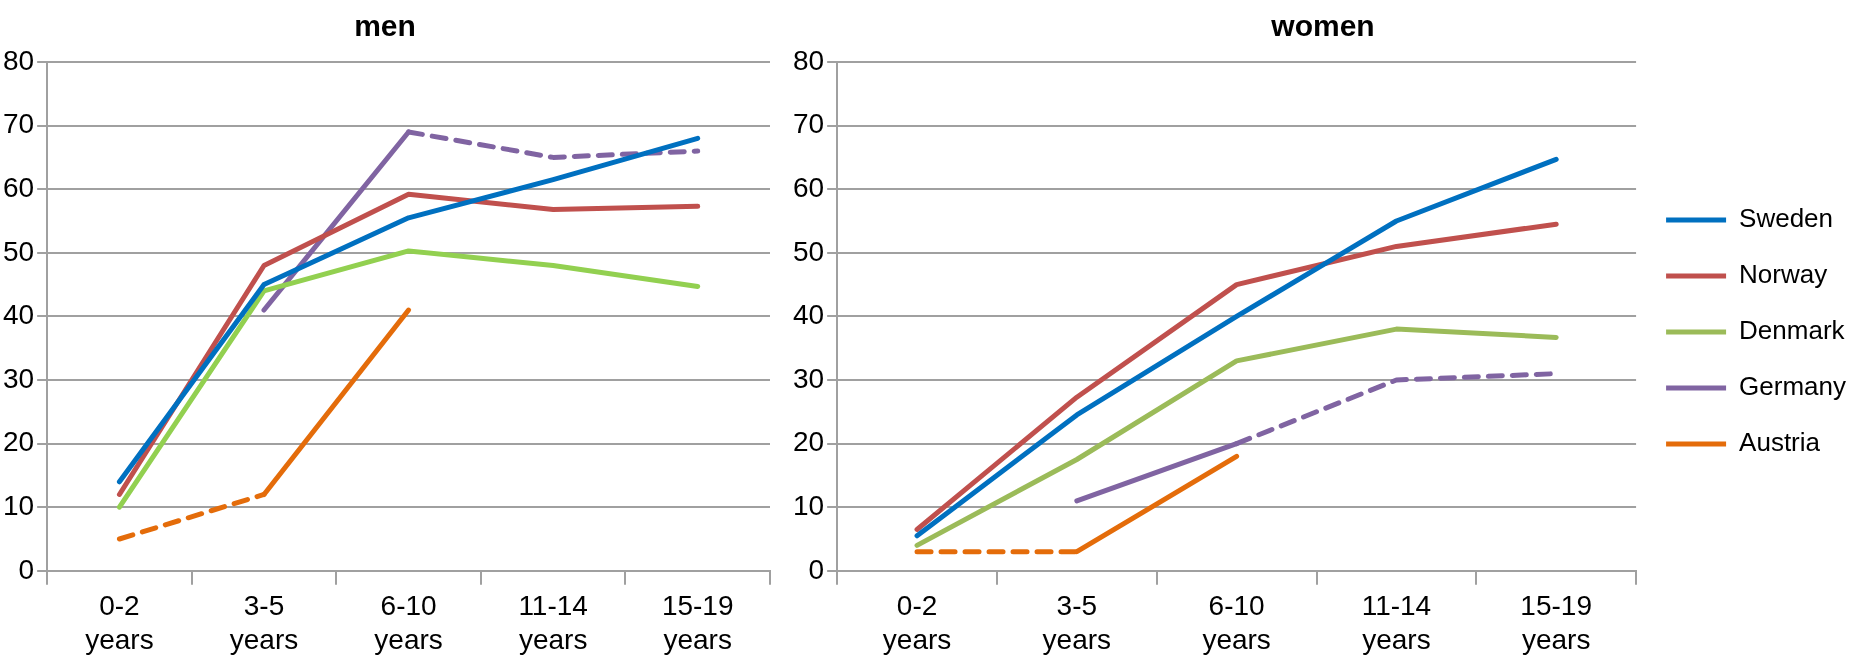 This screenshot has height=664, width=1866. I want to click on chart-title: women, so click(1322, 26).